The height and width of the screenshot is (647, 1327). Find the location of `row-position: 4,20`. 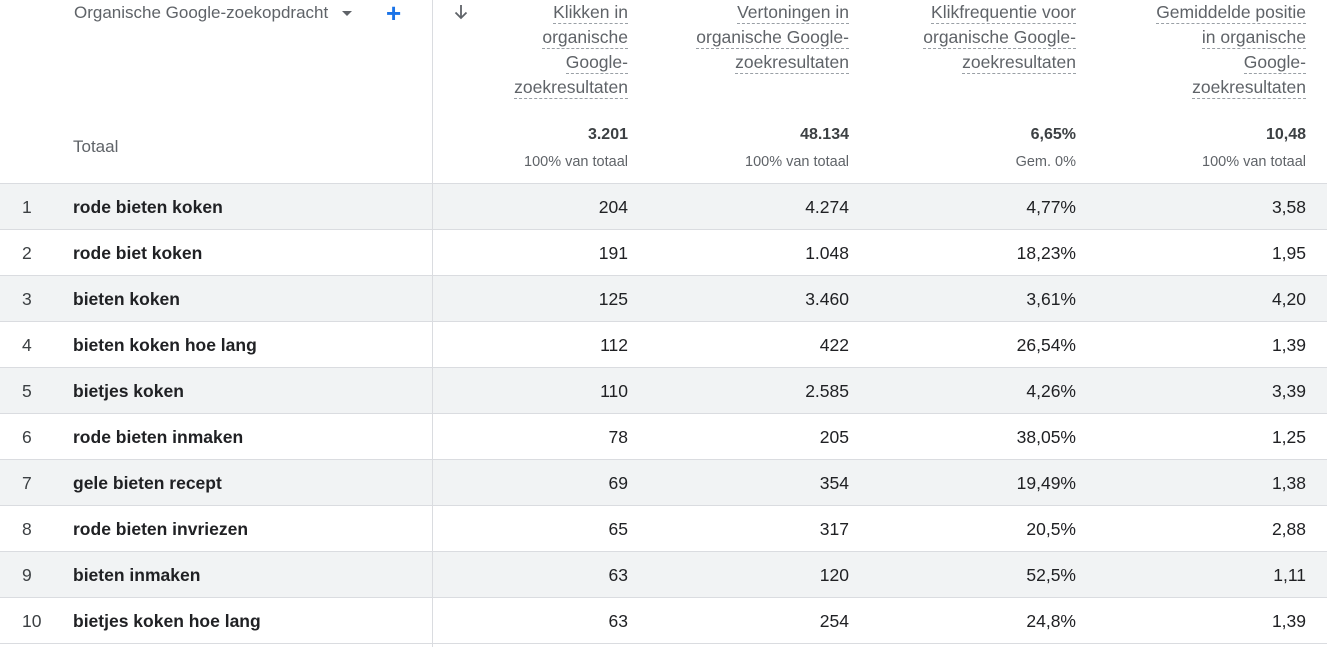

row-position: 4,20 is located at coordinates (1288, 299).